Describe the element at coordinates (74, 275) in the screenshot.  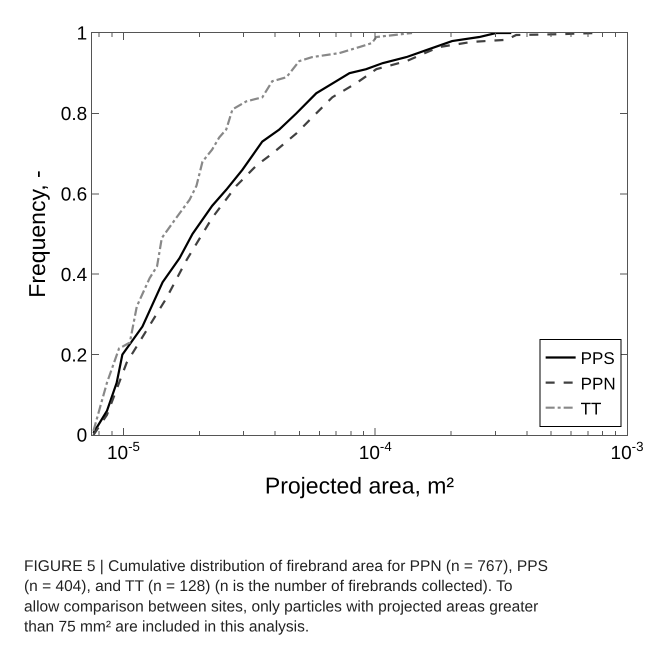
I see `y-tick-label: 0.4` at that location.